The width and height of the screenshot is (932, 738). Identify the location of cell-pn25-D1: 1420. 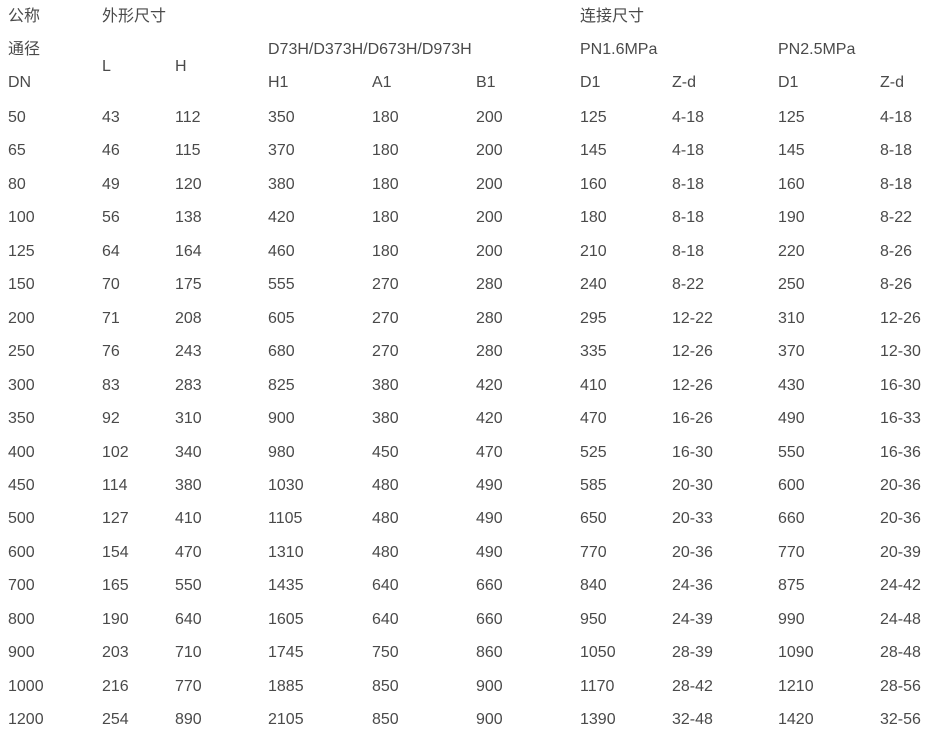
(796, 720).